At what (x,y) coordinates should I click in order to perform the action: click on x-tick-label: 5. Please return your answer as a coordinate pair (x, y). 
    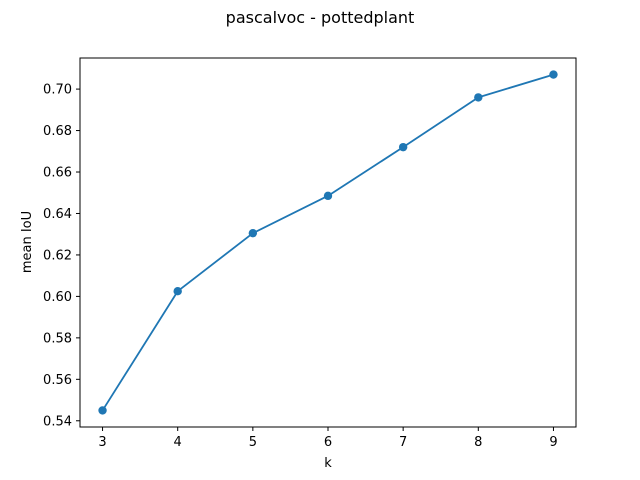
    Looking at the image, I should click on (253, 442).